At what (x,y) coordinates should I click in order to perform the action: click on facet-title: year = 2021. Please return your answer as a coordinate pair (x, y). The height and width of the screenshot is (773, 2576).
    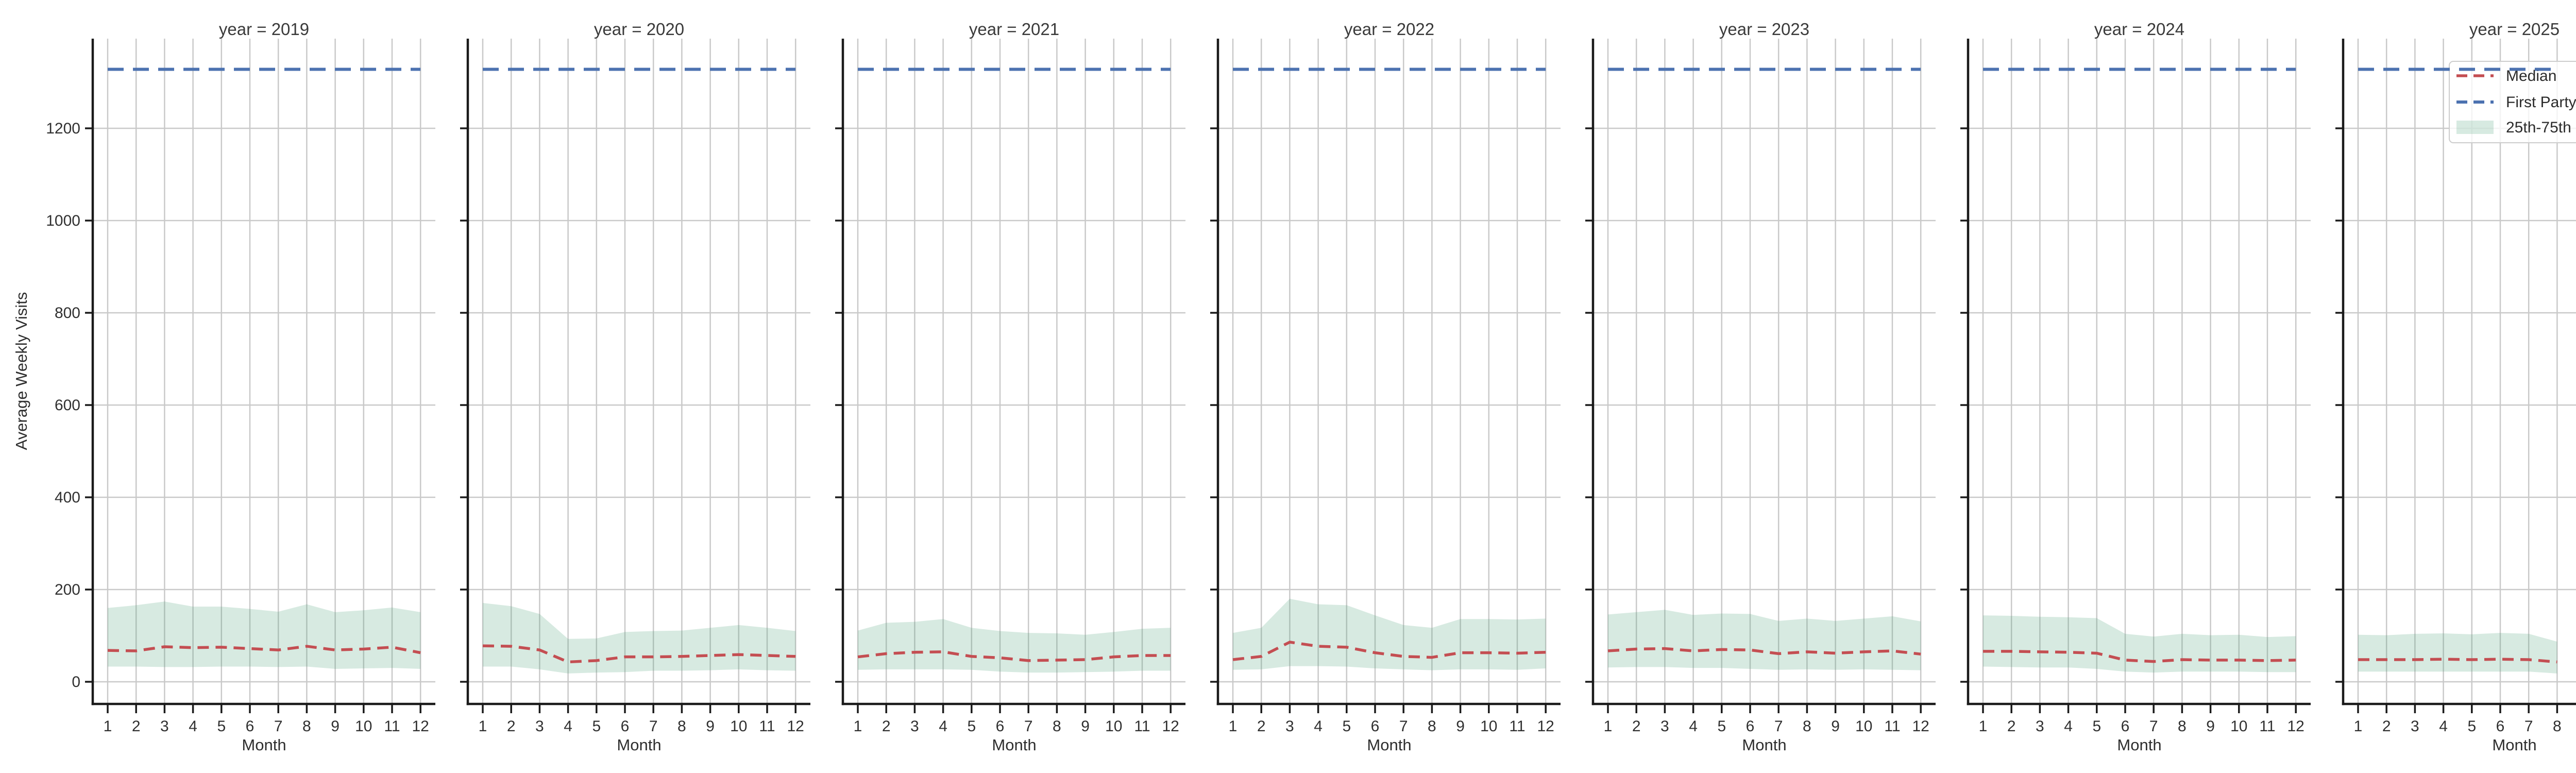
    Looking at the image, I should click on (1014, 29).